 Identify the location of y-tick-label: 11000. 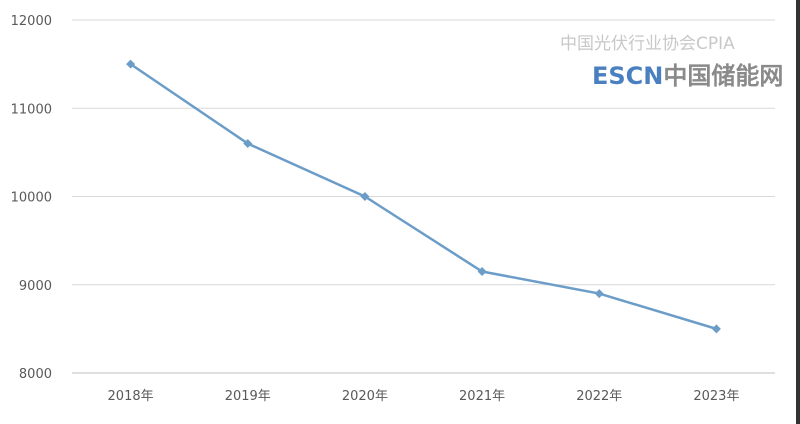
(31, 109).